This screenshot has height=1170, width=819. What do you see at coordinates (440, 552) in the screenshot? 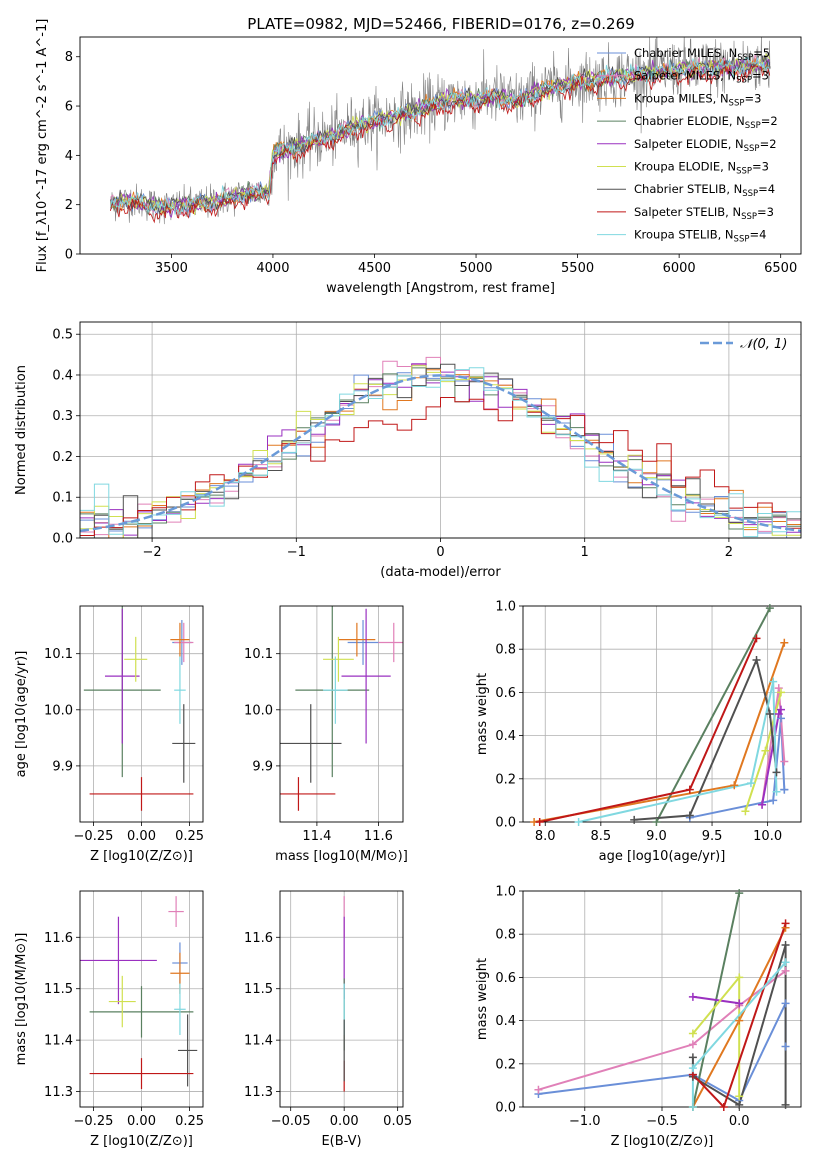
I see `x-tick-label: 0` at bounding box center [440, 552].